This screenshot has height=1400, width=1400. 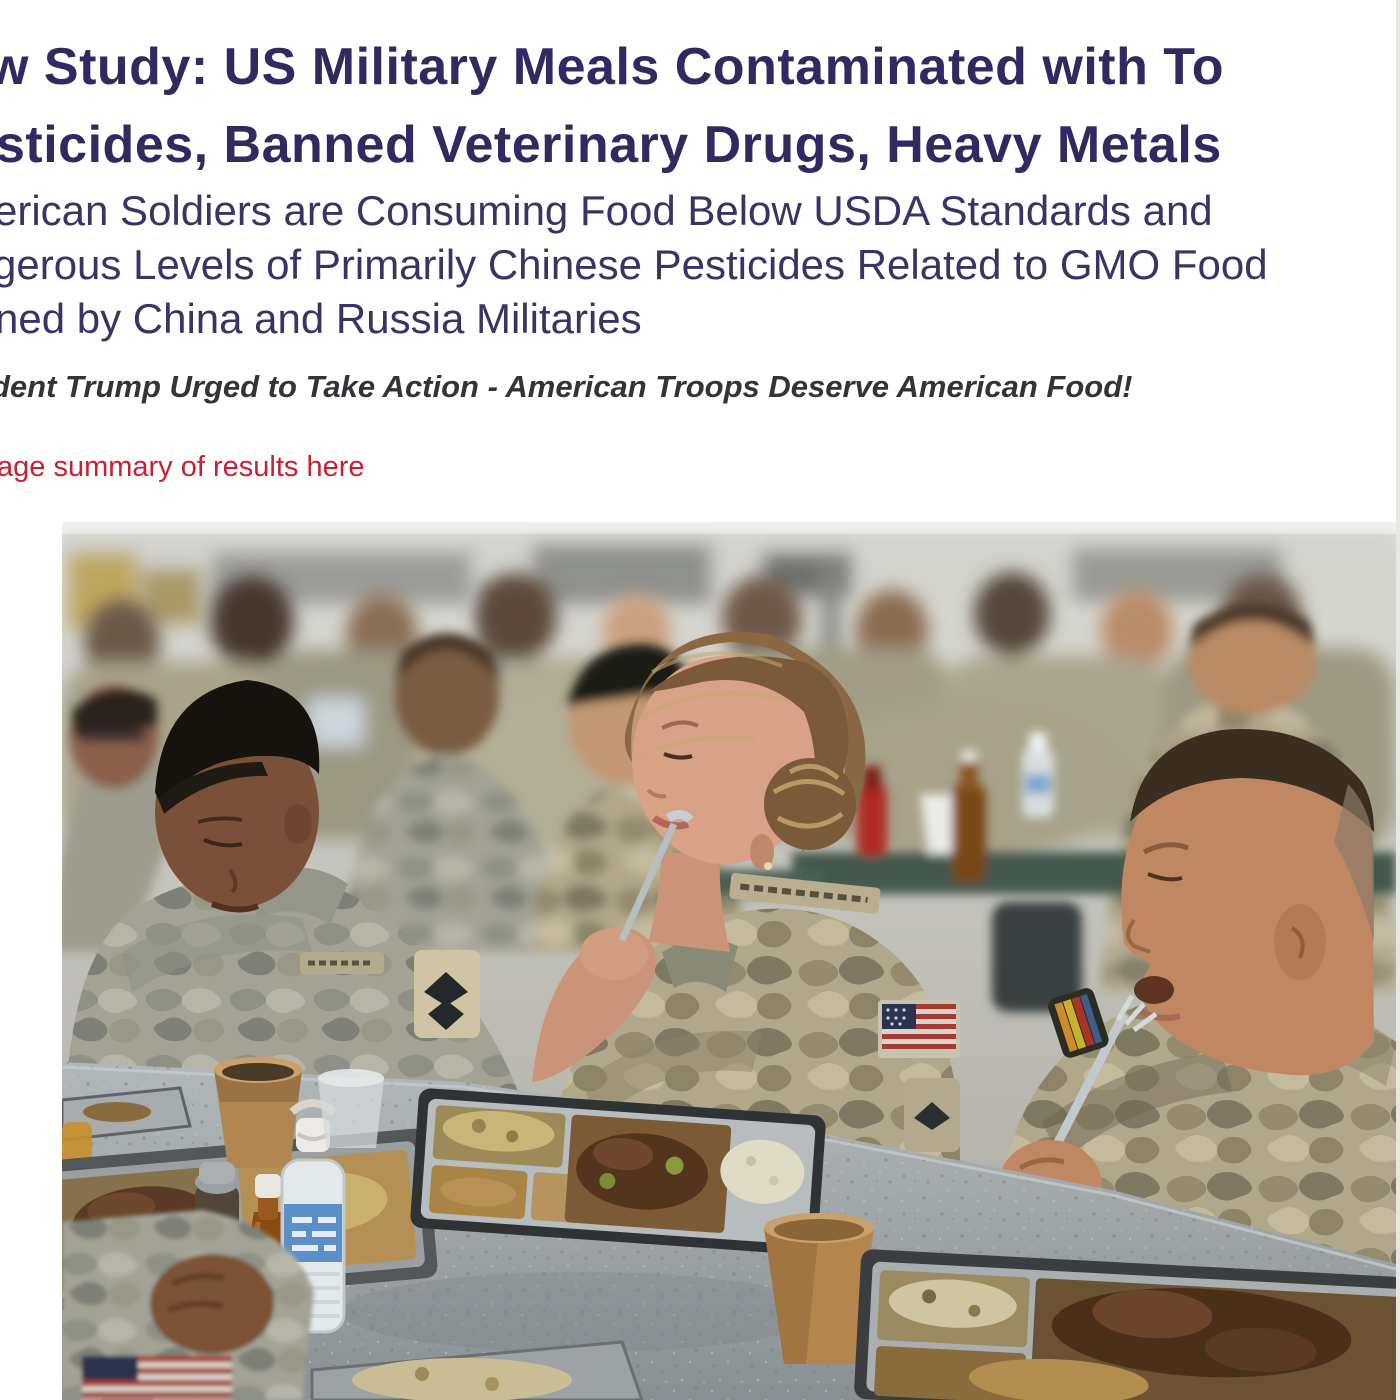 I want to click on bottom-tray, so click(x=477, y=1370).